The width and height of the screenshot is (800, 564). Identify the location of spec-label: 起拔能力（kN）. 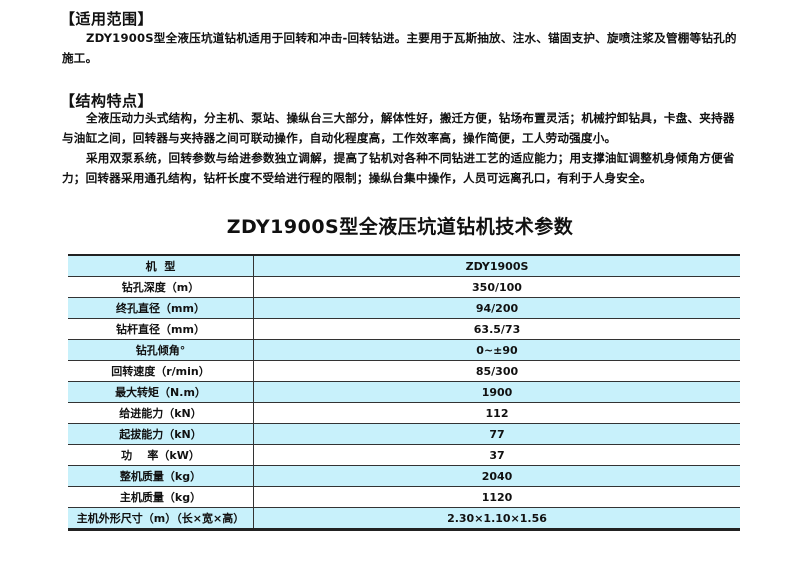
(161, 434).